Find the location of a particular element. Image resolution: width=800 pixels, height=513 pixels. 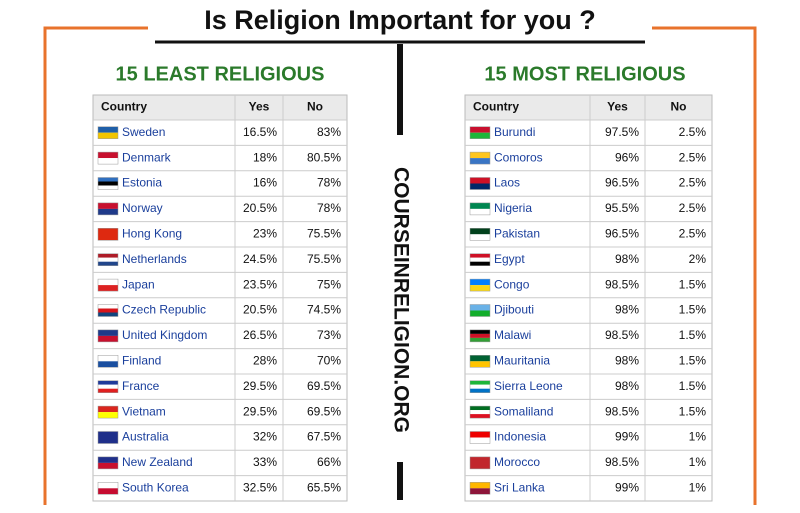

cell-value: 26.5% is located at coordinates (260, 335).